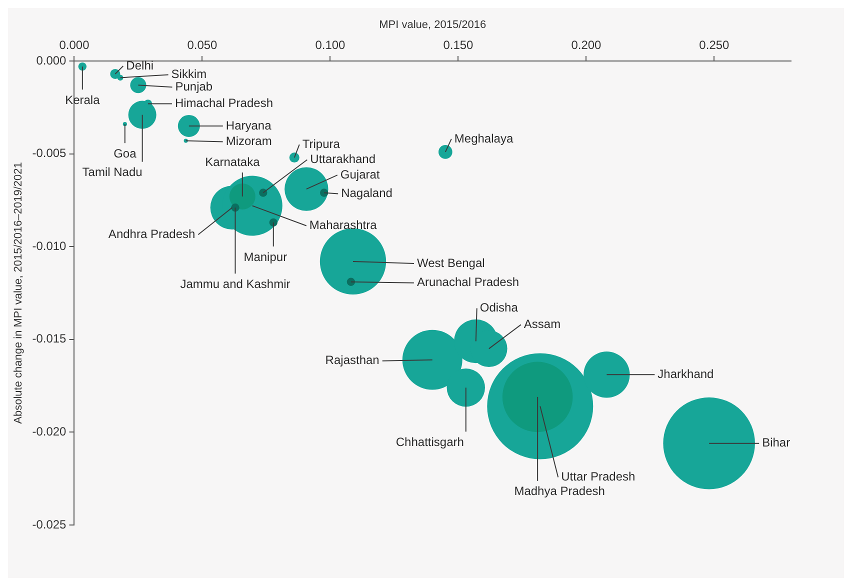 This screenshot has width=852, height=586. I want to click on x-tick-label: 0.050, so click(202, 45).